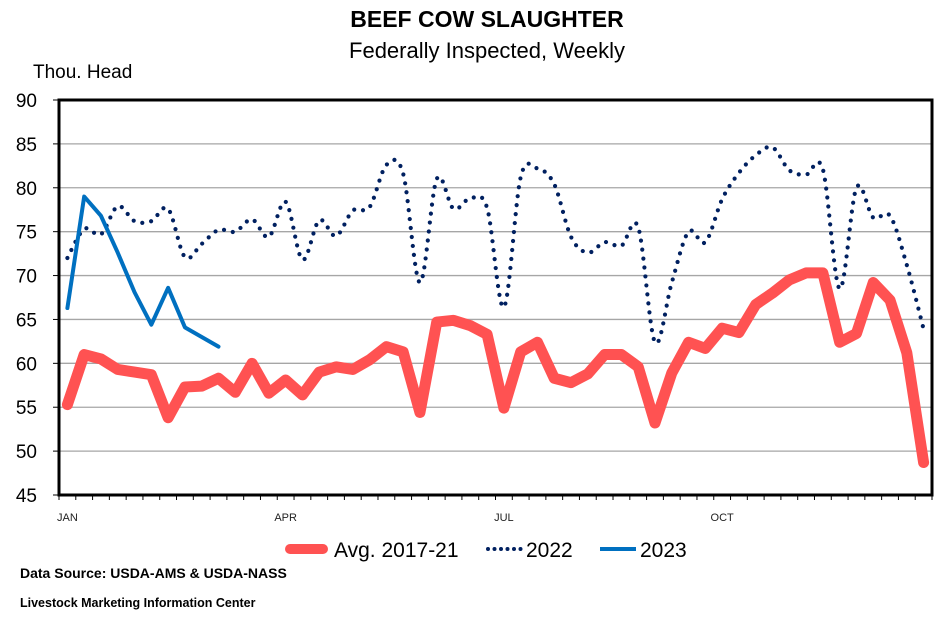  Describe the element at coordinates (143, 271) in the screenshot. I see `series-2023-line` at that location.